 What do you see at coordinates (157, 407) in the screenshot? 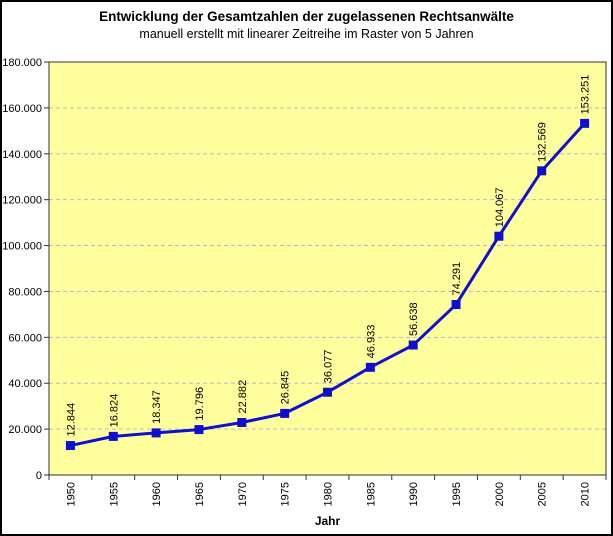
I see `data-point-label: 18.347` at bounding box center [157, 407].